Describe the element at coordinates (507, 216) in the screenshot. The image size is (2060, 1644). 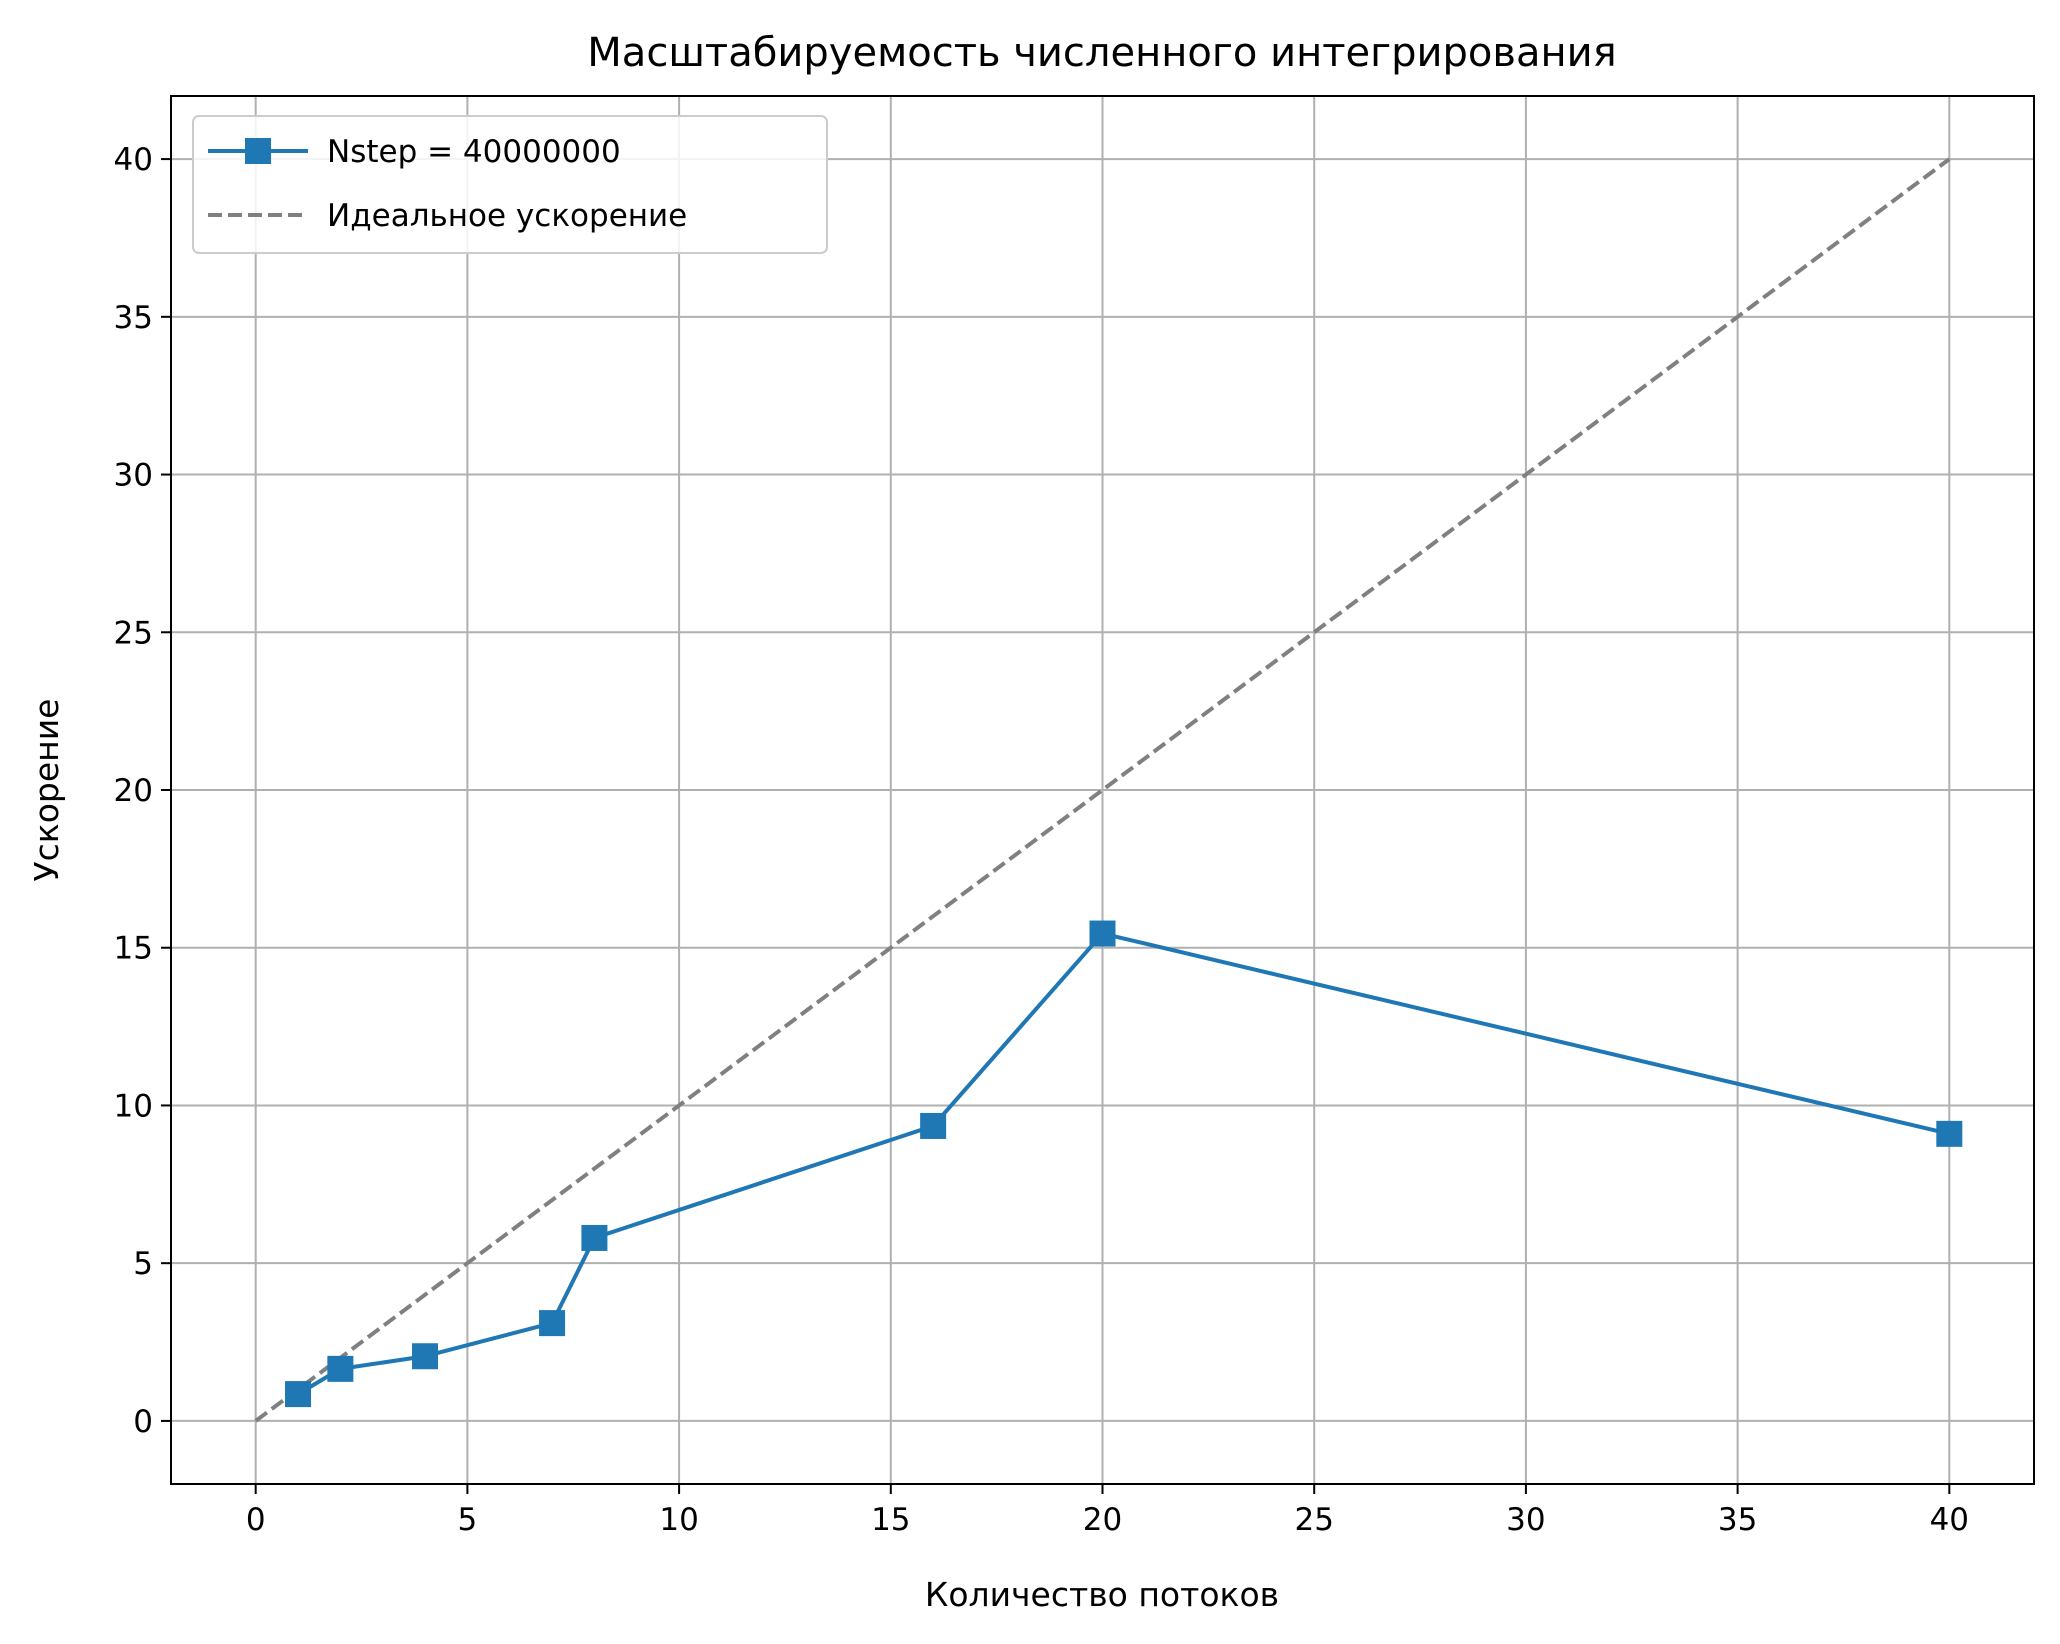
I see `legend-label-series-1: Идеальное ускорение` at that location.